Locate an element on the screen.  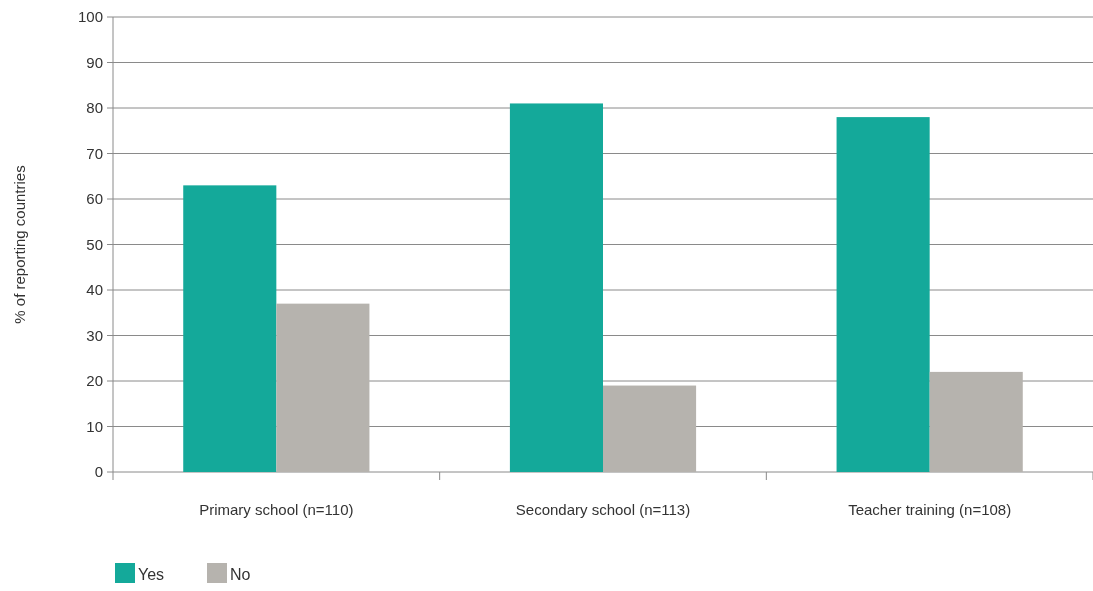
legend-label: No is located at coordinates (240, 574).